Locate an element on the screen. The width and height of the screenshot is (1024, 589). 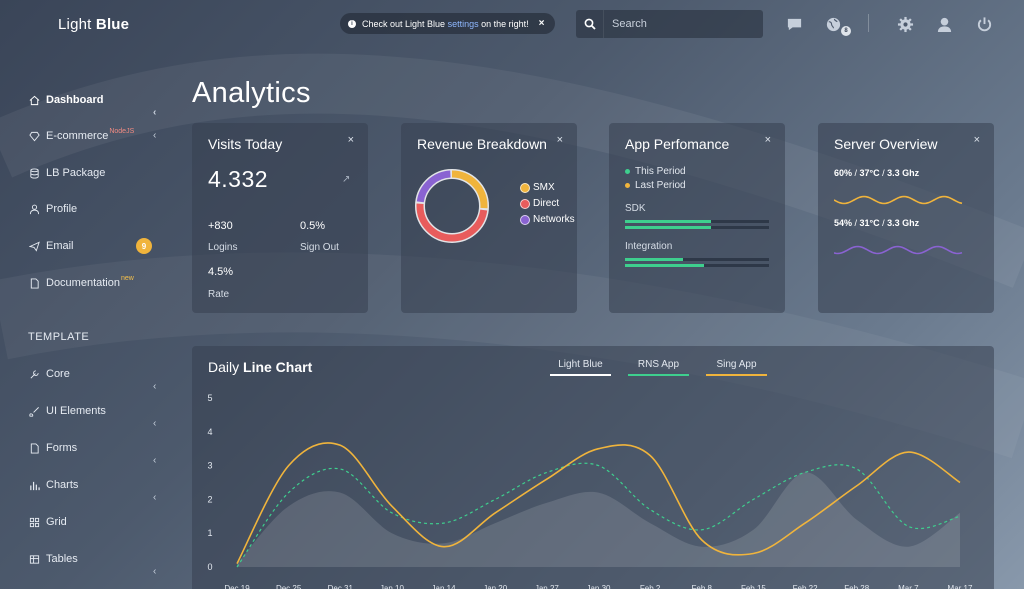
x-tick-label: Feb 8 is located at coordinates (702, 586).